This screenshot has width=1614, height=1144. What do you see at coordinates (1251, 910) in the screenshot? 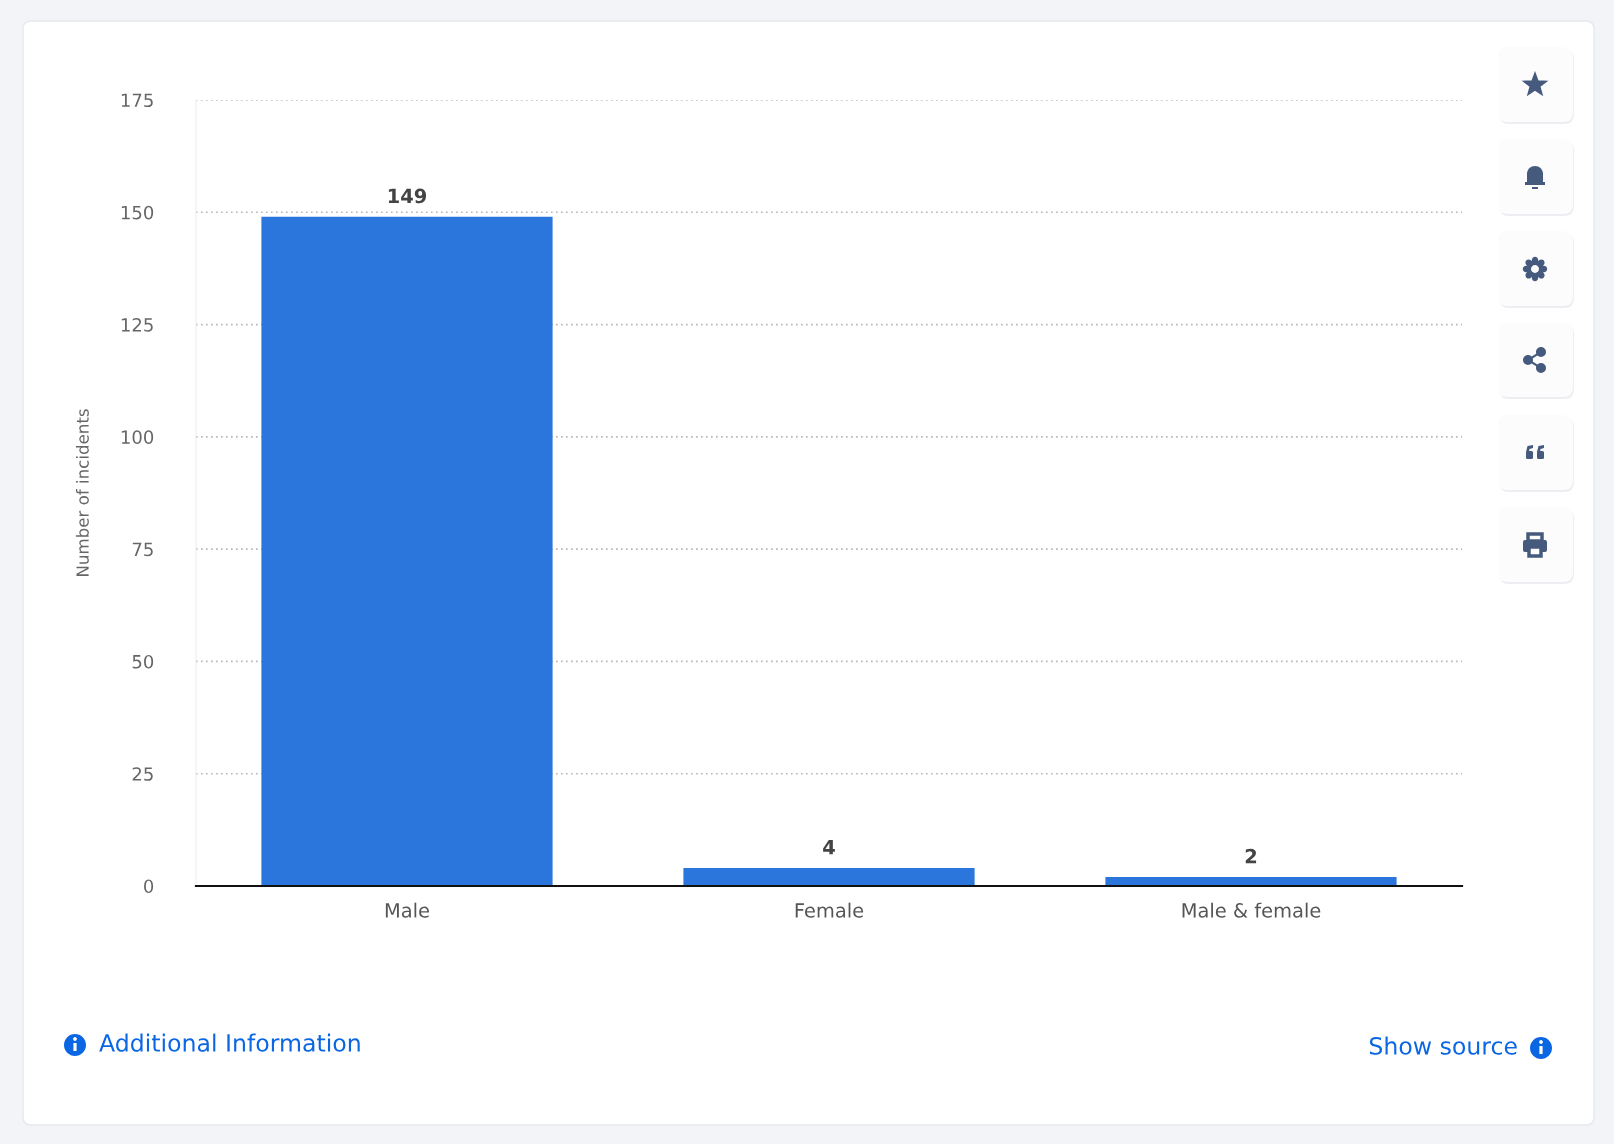
I see `x-tick-label: Male & female` at bounding box center [1251, 910].